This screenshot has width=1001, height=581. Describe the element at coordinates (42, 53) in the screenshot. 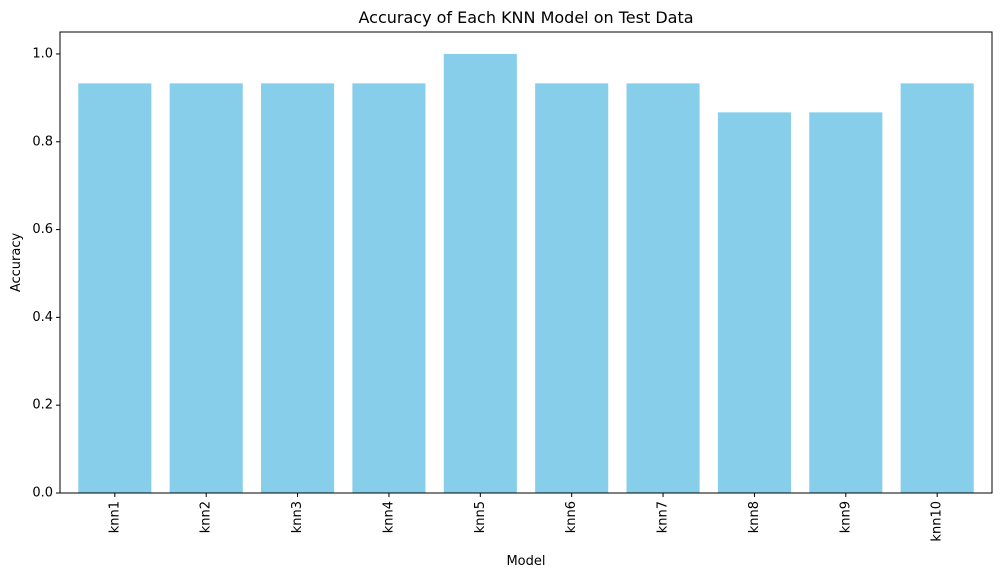

I see `y-tick-label: 1.0` at that location.